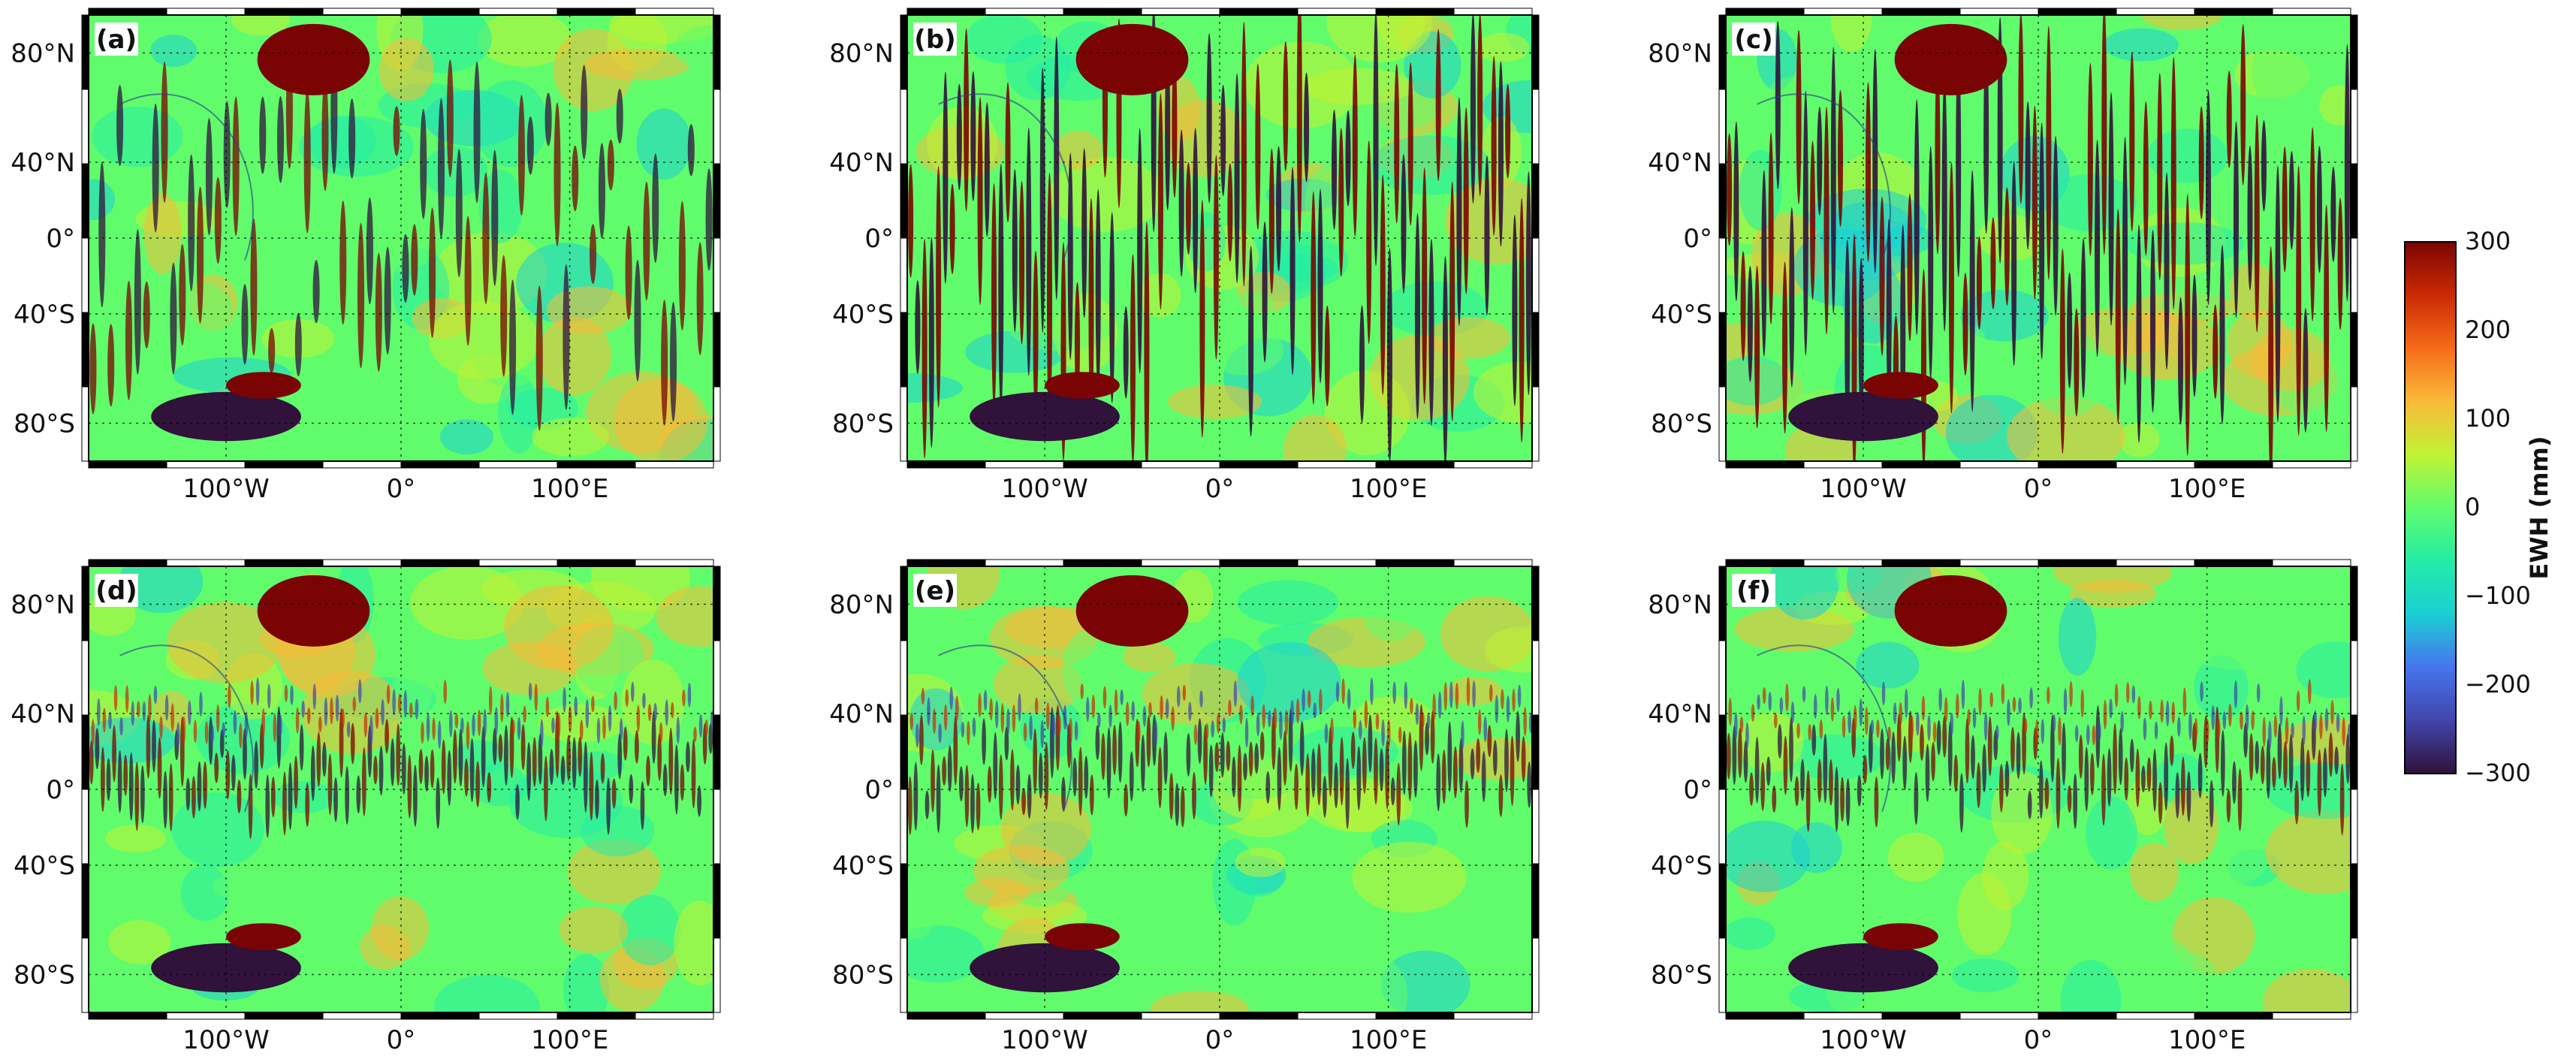 The height and width of the screenshot is (1056, 2576). Describe the element at coordinates (2488, 241) in the screenshot. I see `colorbar-tick-label: 300` at that location.